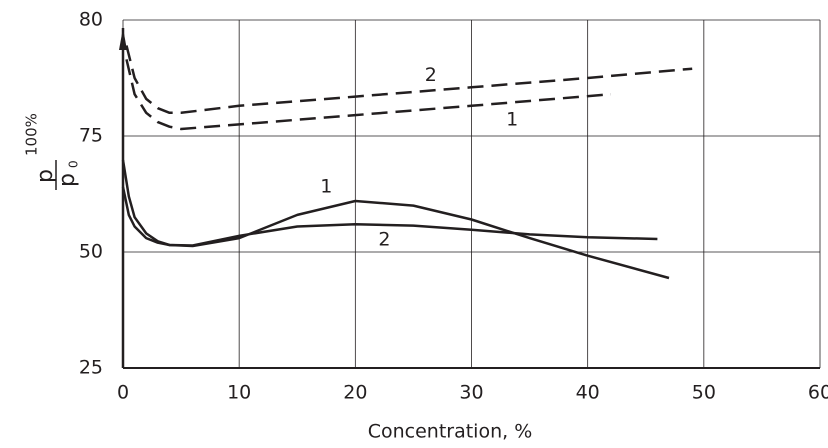 This screenshot has width=828, height=448. What do you see at coordinates (450, 432) in the screenshot?
I see `x-axis-label: Concentration, %` at bounding box center [450, 432].